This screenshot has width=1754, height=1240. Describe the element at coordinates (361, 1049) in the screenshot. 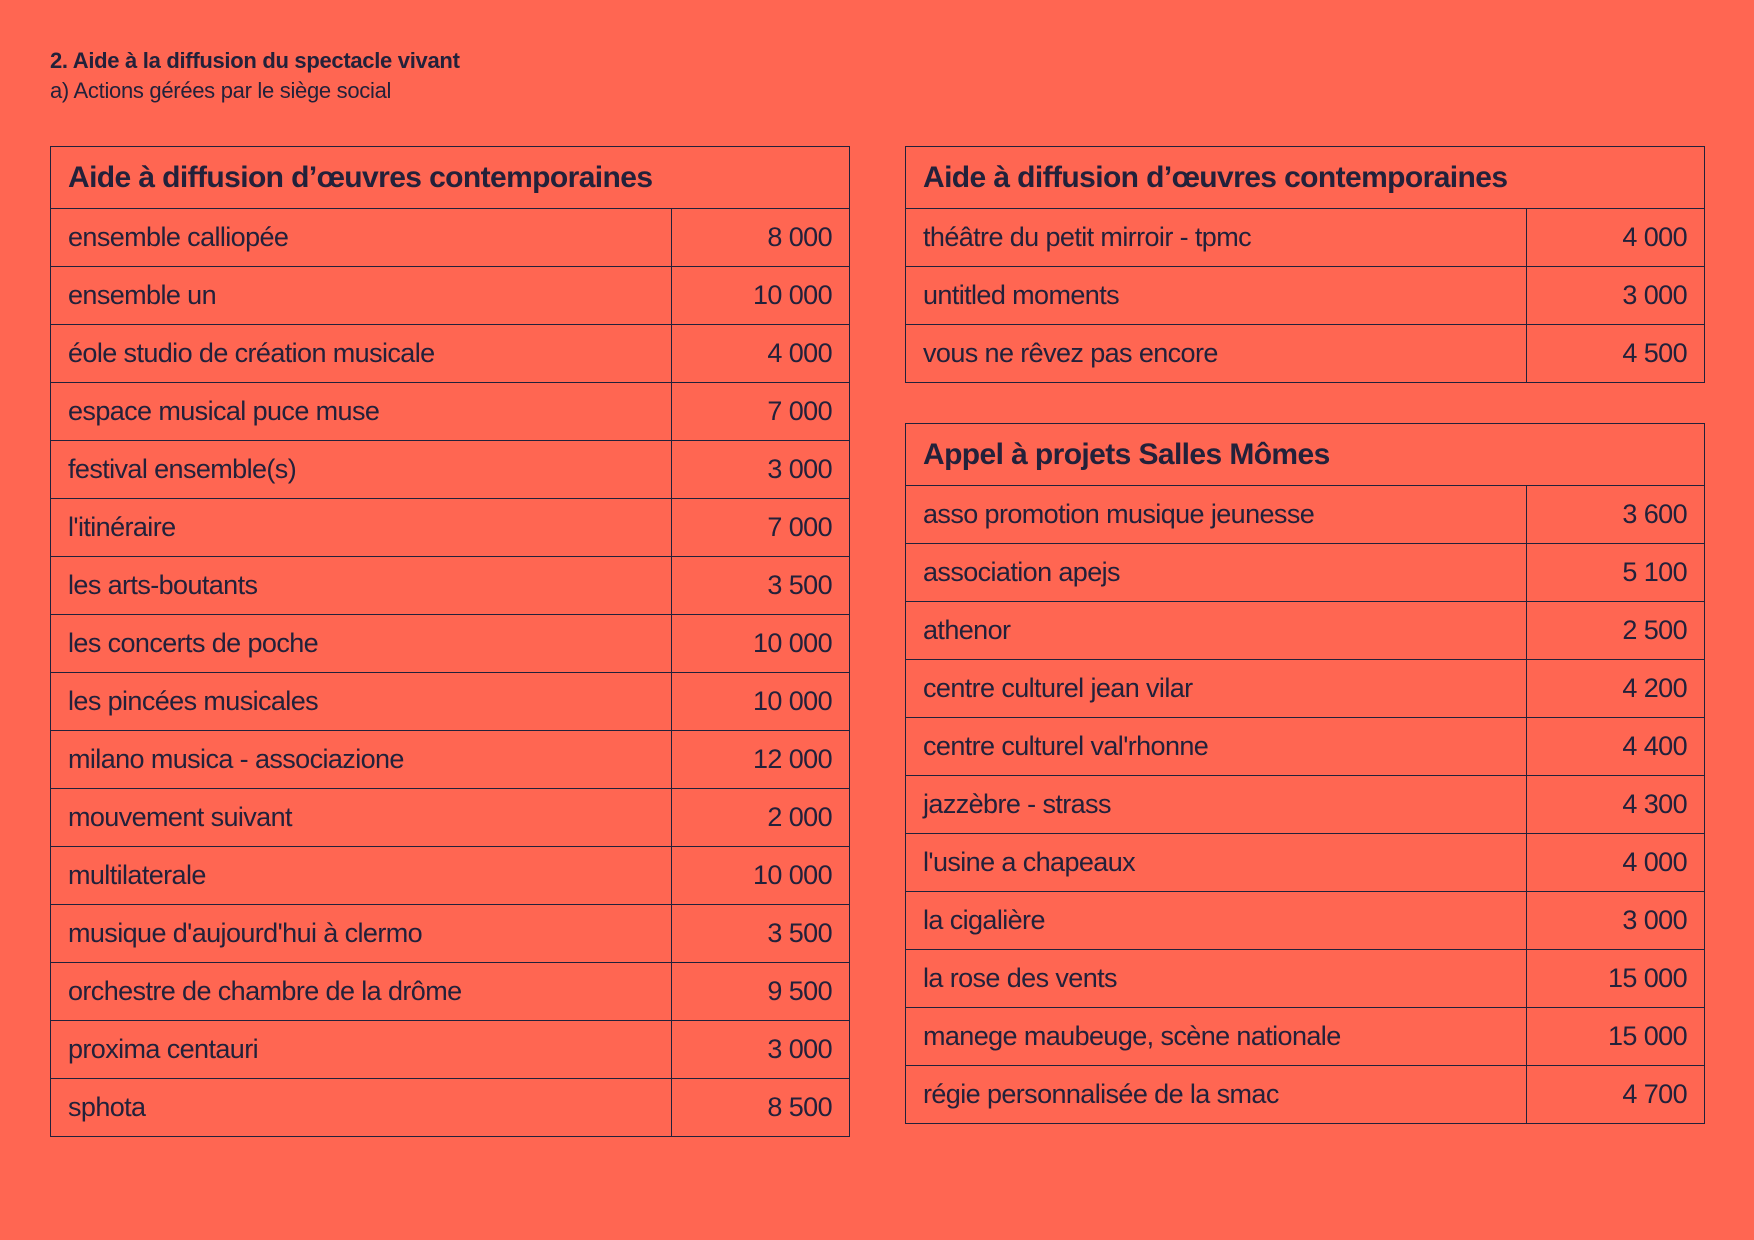

I see `beneficiary-name: proxima centauri` at that location.